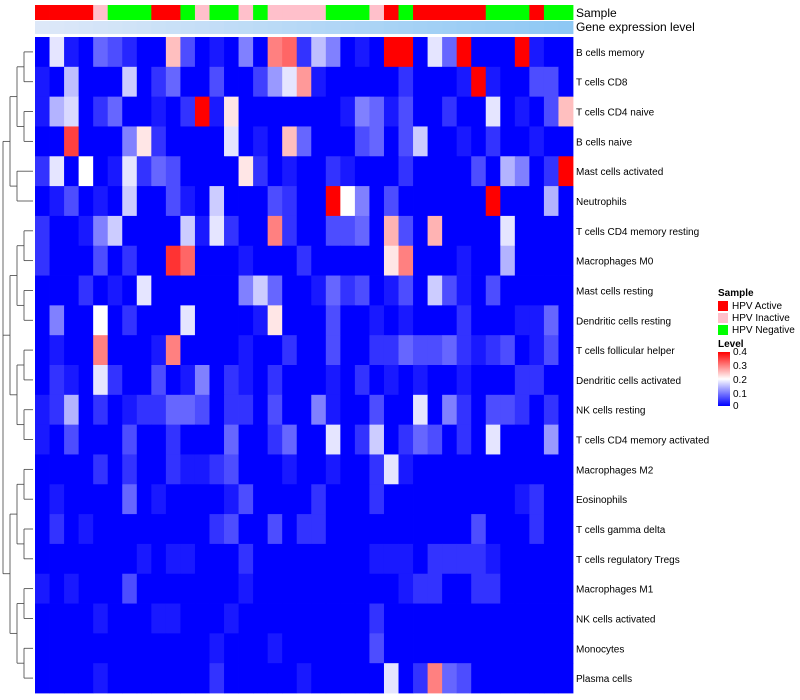 The image size is (800, 700). Describe the element at coordinates (740, 366) in the screenshot. I see `level-tick: 0.3` at that location.